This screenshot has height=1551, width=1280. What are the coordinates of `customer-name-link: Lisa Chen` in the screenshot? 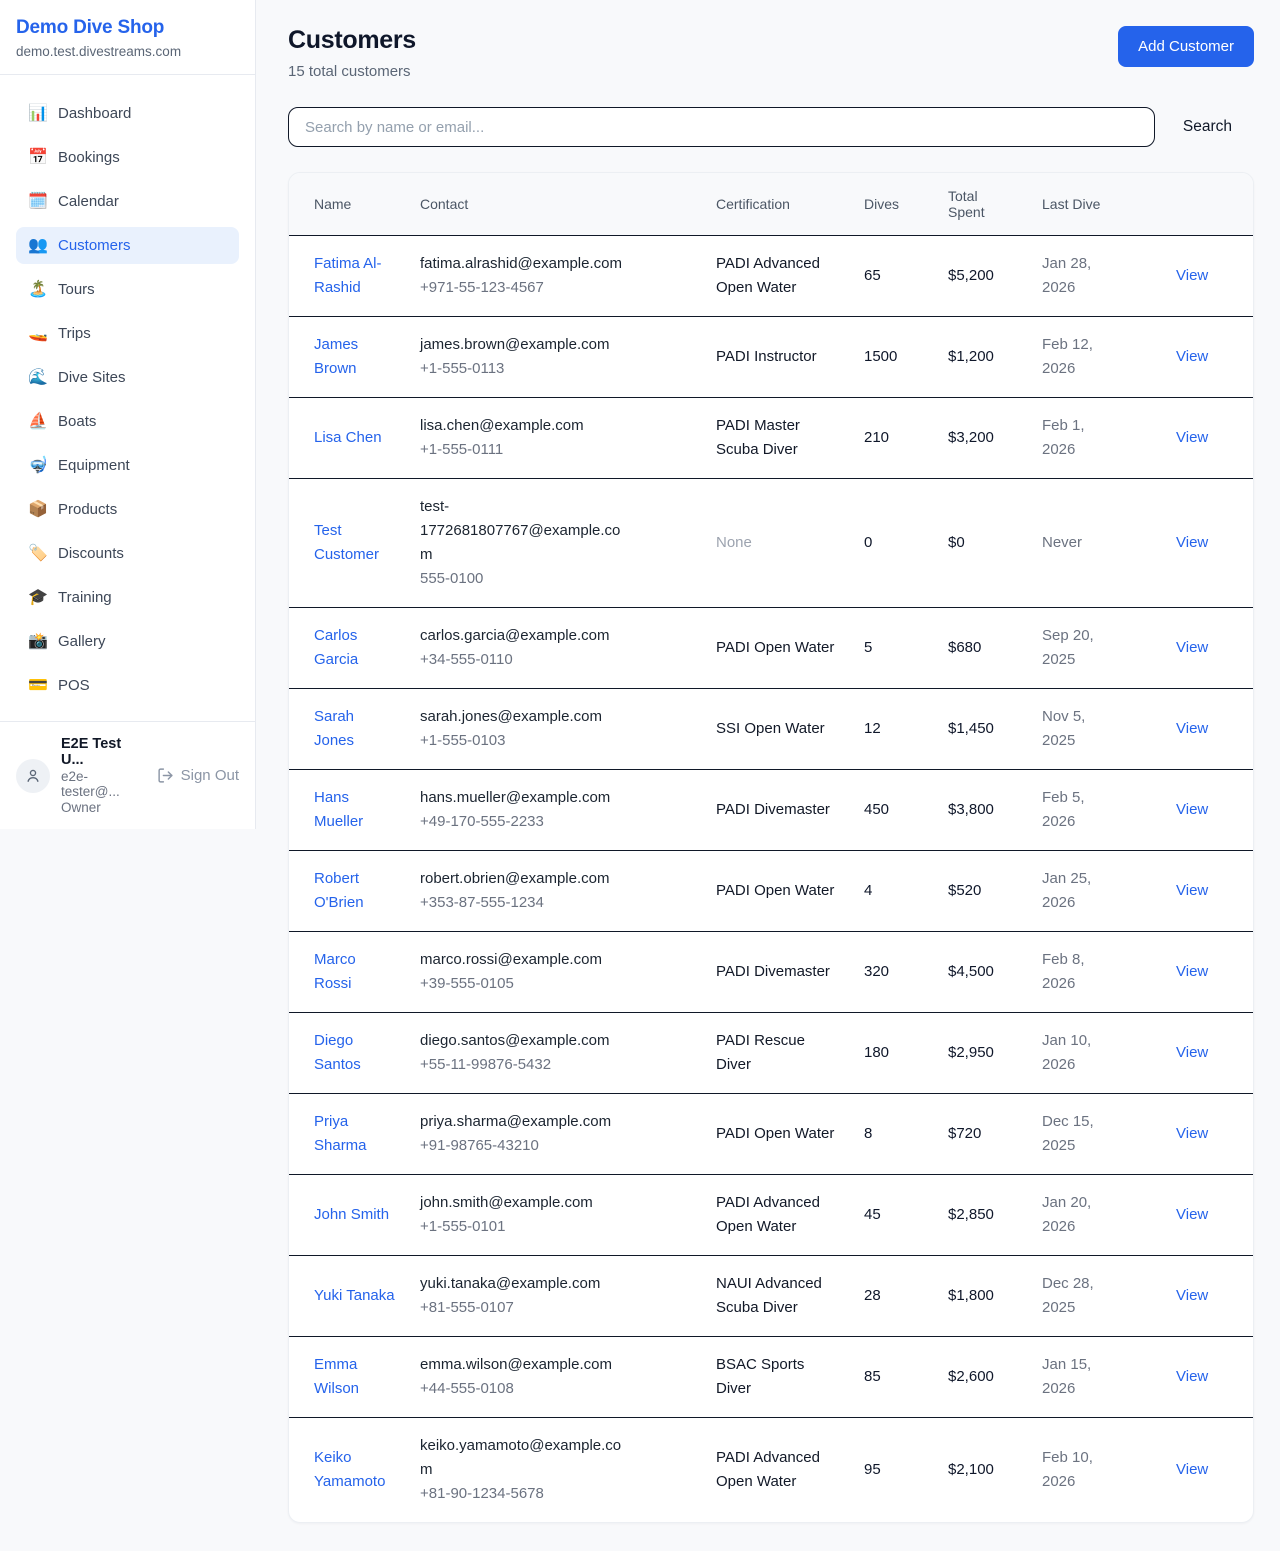 It's located at (348, 437).